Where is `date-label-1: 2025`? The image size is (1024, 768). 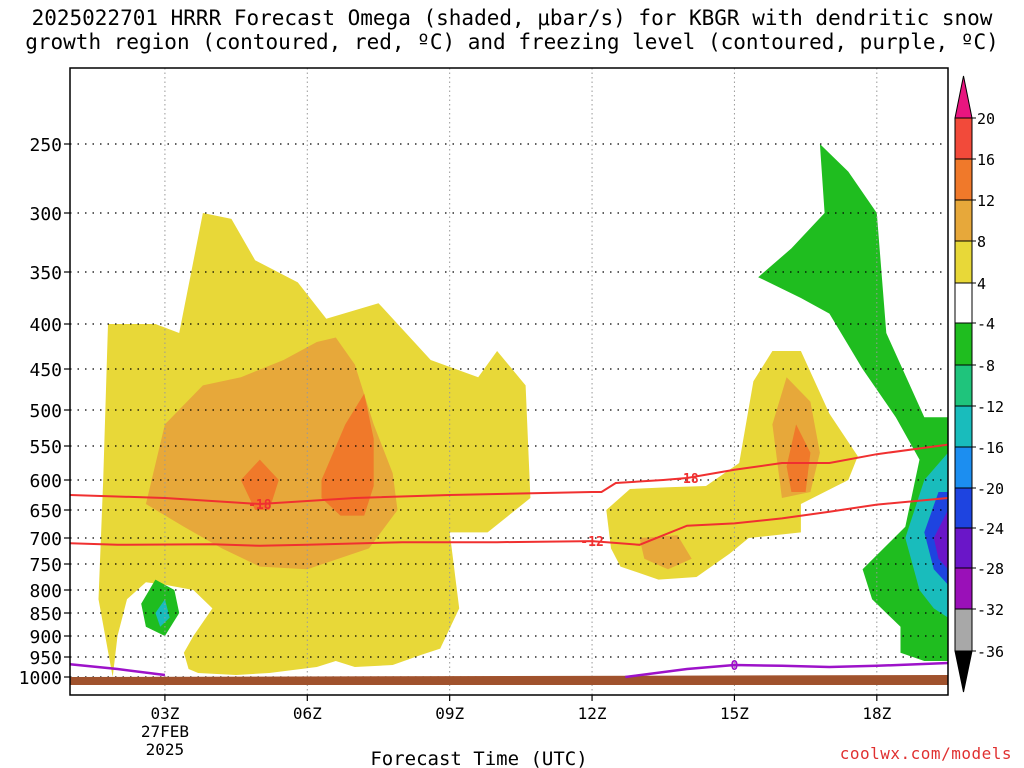
date-label-1: 2025 is located at coordinates (165, 749).